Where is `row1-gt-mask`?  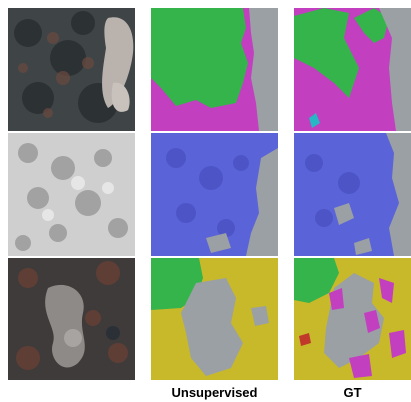
row1-gt-mask is located at coordinates (352, 69).